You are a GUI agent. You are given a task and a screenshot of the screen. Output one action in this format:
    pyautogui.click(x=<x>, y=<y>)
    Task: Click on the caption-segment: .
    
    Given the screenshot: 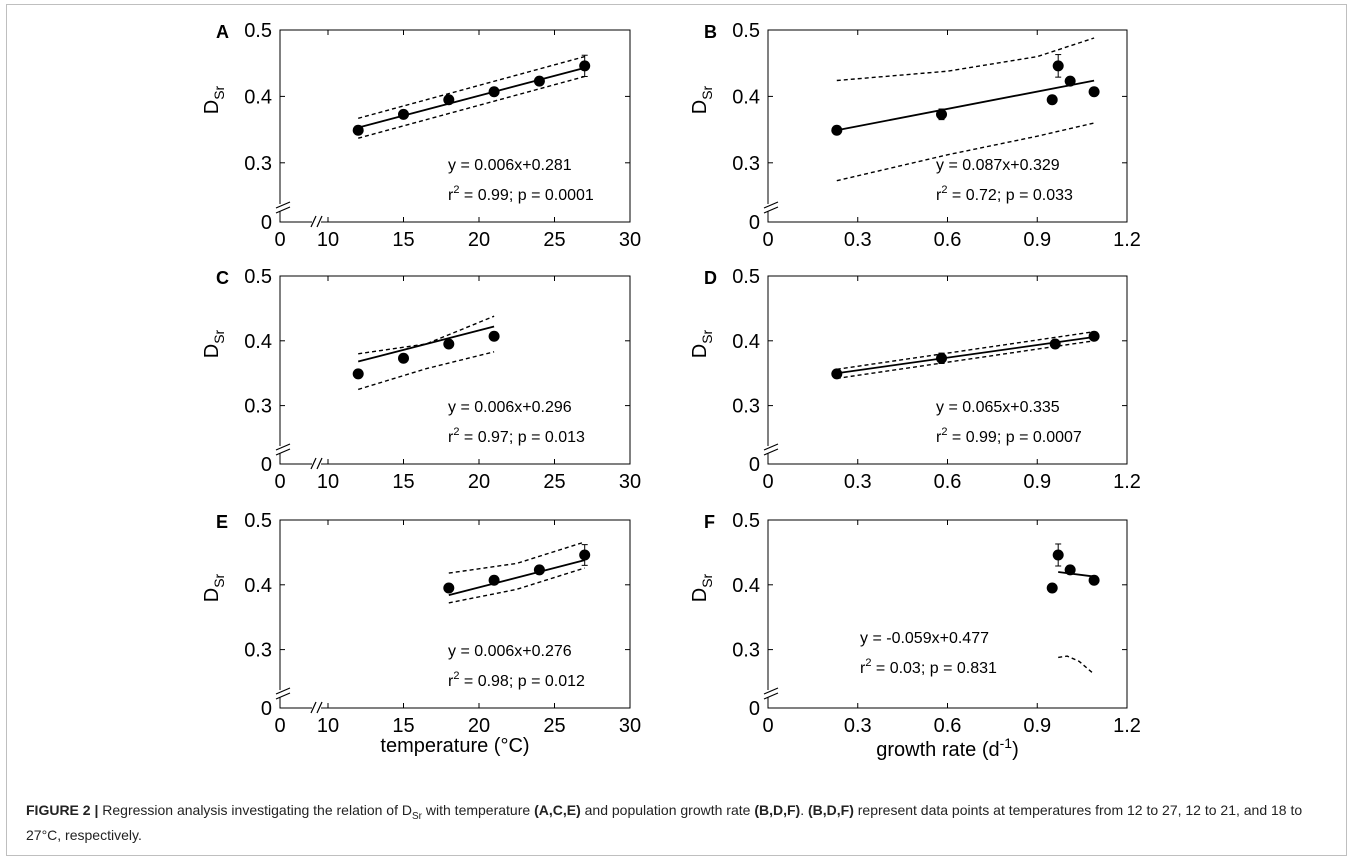 What is the action you would take?
    pyautogui.click(x=804, y=810)
    